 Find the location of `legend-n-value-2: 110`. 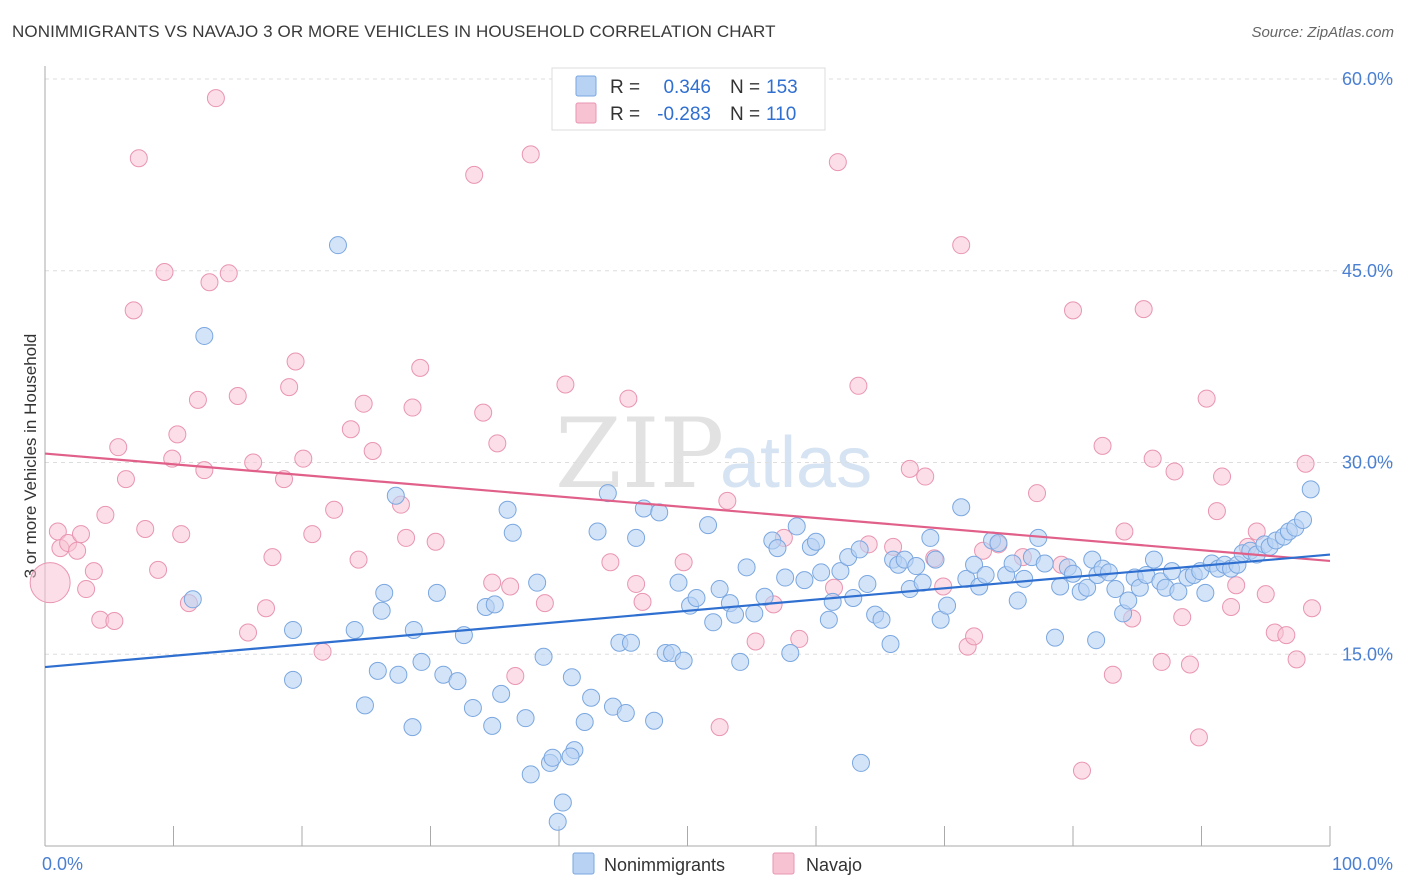

legend-n-value-2: 110 is located at coordinates (781, 114).